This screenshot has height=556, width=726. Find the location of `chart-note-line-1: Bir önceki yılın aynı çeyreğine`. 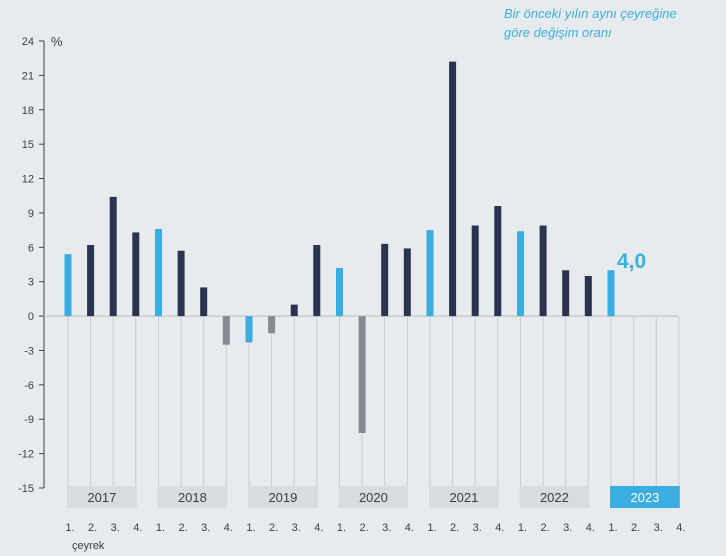

chart-note-line-1: Bir önceki yılın aynı çeyreğine is located at coordinates (590, 13).